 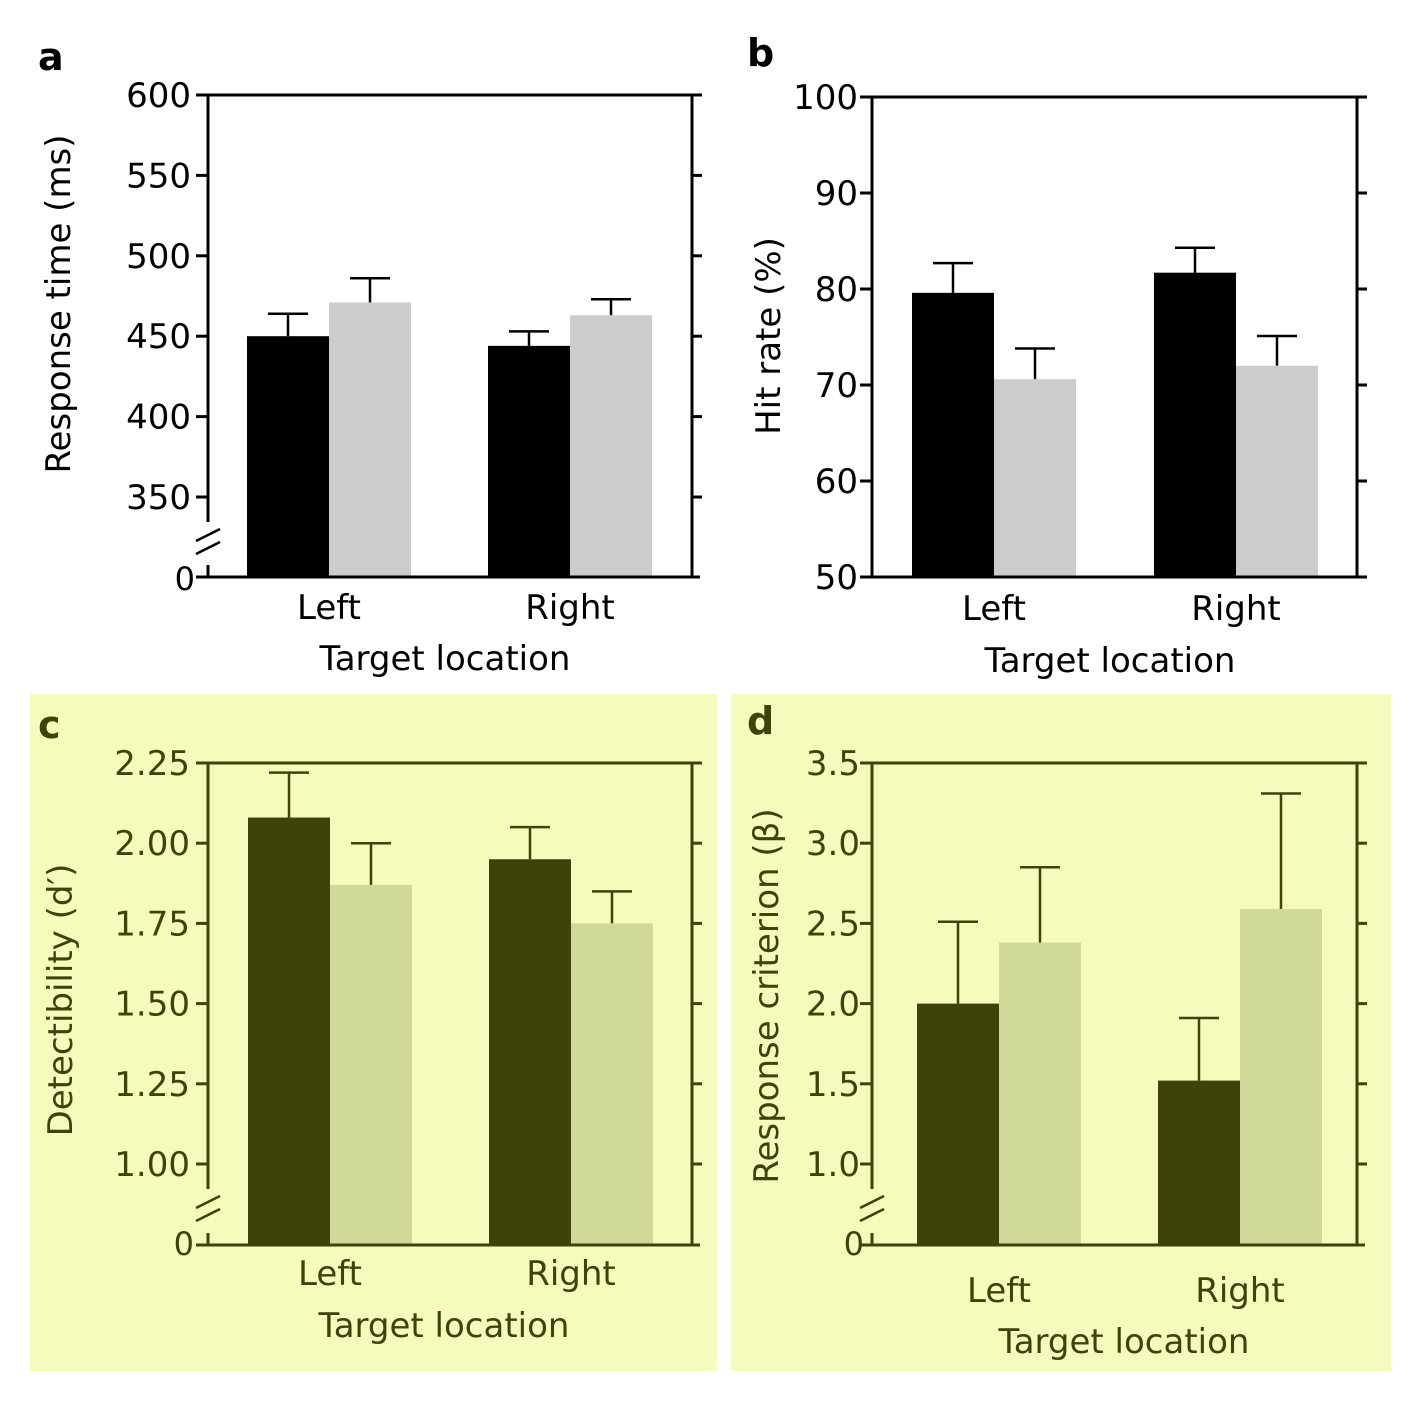 What do you see at coordinates (836, 290) in the screenshot?
I see `y-tick-label: 80` at bounding box center [836, 290].